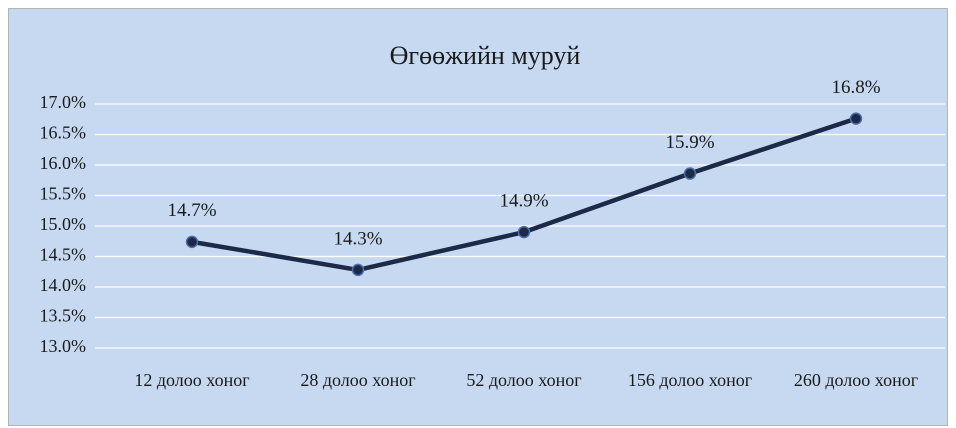  I want to click on data-label: 14.3%, so click(357, 238).